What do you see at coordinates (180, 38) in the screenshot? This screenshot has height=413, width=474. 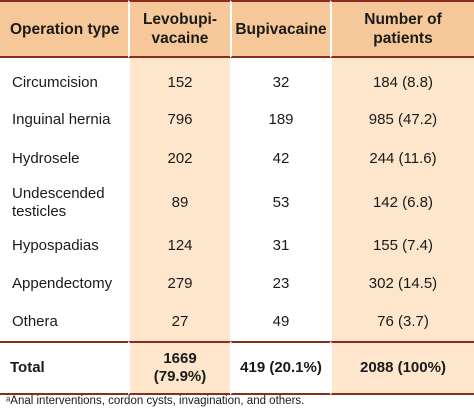 I see `header-levobupivacaine-line2: vacaine` at bounding box center [180, 38].